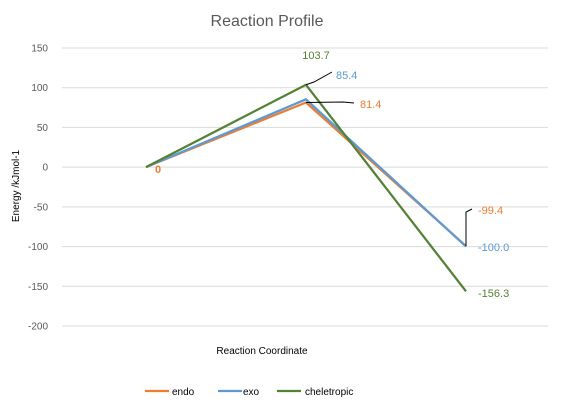 This screenshot has height=409, width=576. What do you see at coordinates (39, 88) in the screenshot?
I see `y-tick-label: 100` at bounding box center [39, 88].